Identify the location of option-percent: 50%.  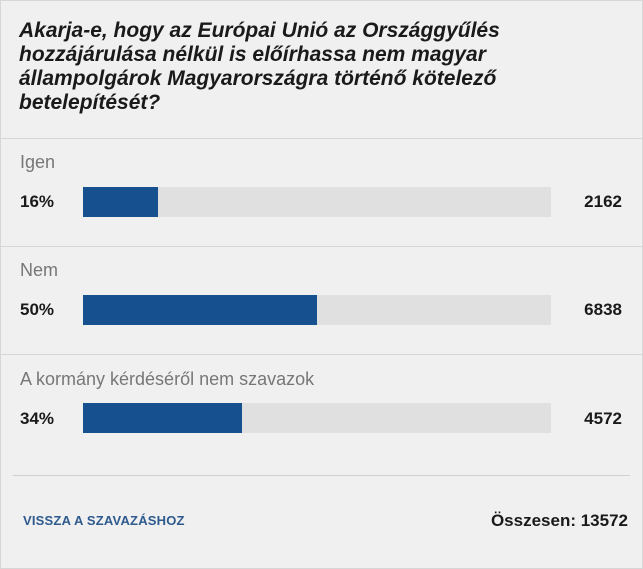
(37, 309).